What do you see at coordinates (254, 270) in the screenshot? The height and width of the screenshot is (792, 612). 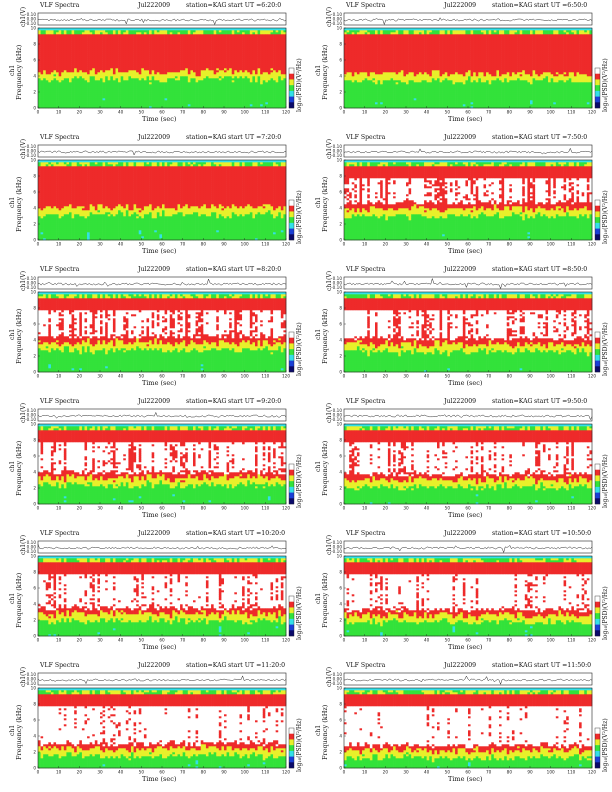 I see `panel-start-time: start UT =8:20:0` at bounding box center [254, 270].